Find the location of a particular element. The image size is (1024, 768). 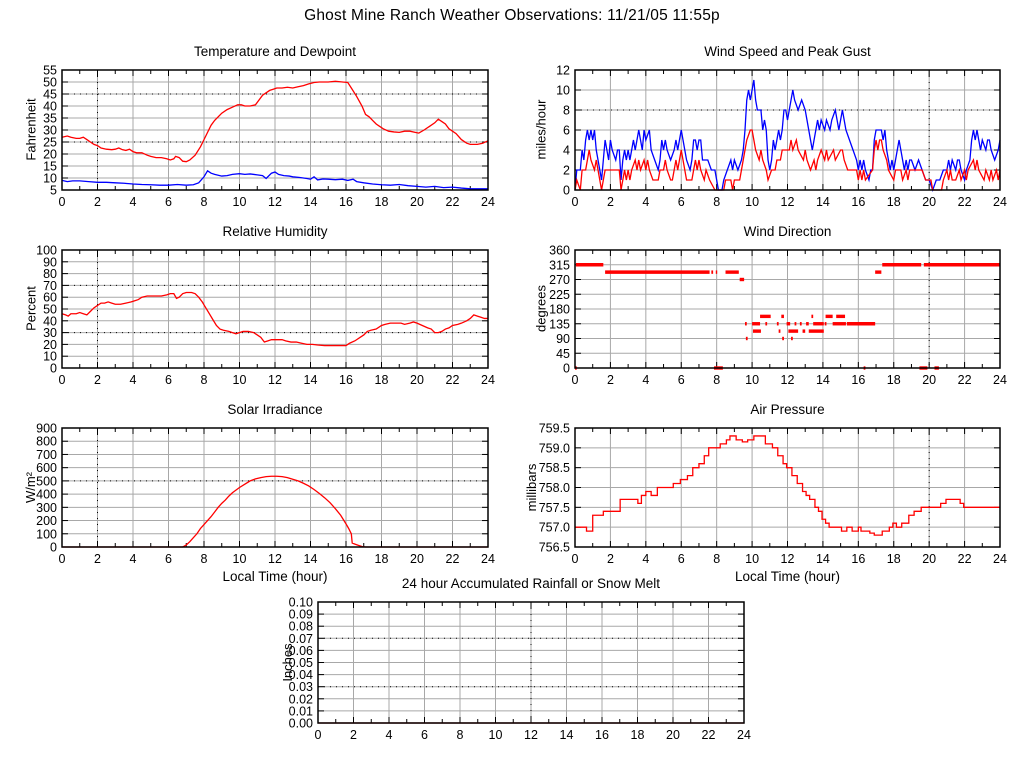

svg-text: 15 is located at coordinates (50, 167).